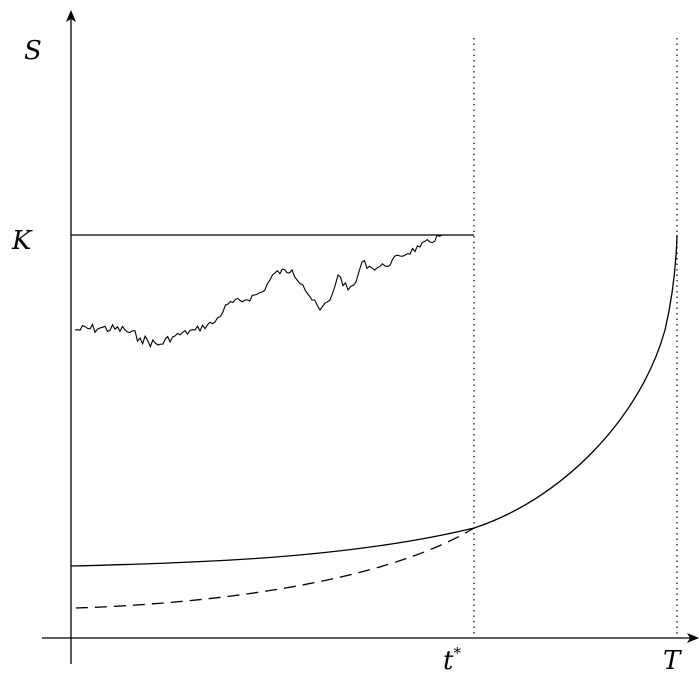  Describe the element at coordinates (275, 568) in the screenshot. I see `dashed-boundary-curve` at that location.